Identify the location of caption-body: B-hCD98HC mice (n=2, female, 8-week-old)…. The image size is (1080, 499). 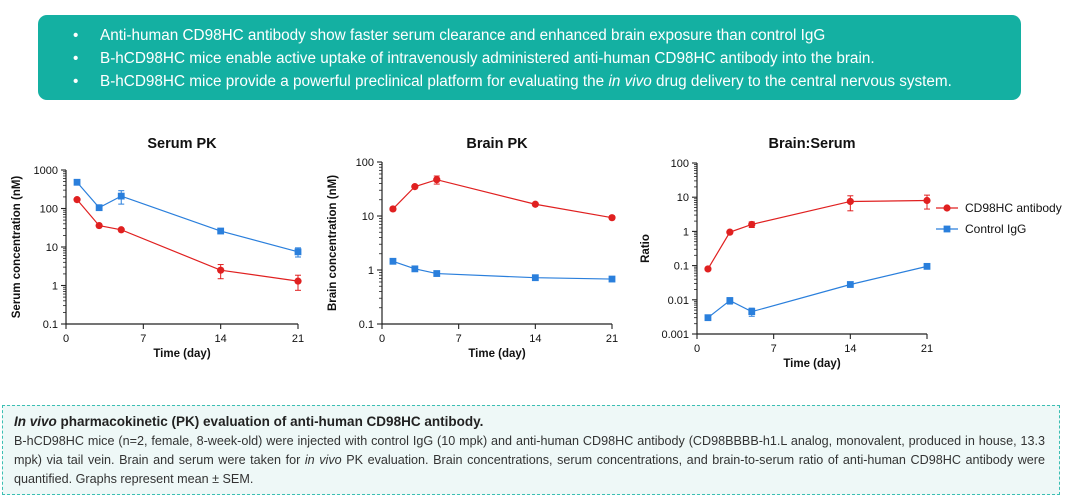
(529, 460).